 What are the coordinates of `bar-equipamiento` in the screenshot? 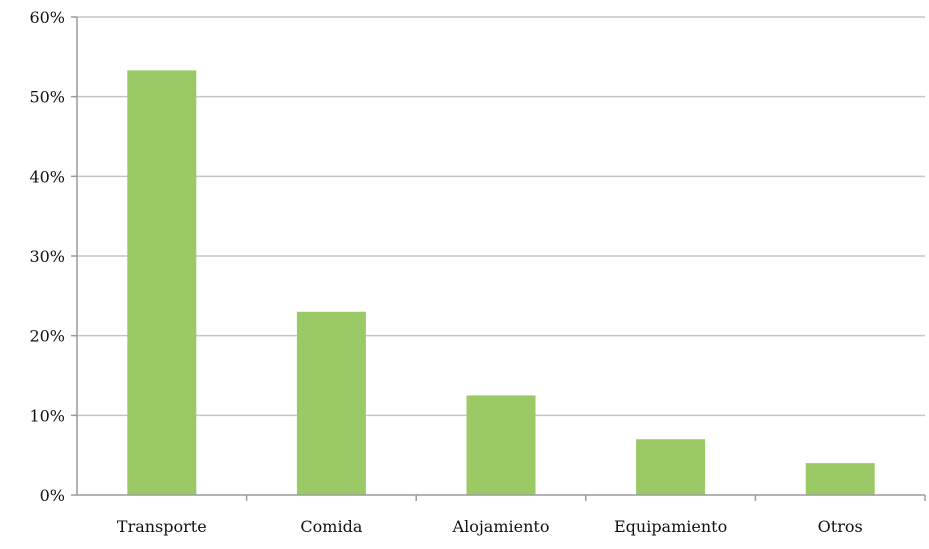 It's located at (671, 467).